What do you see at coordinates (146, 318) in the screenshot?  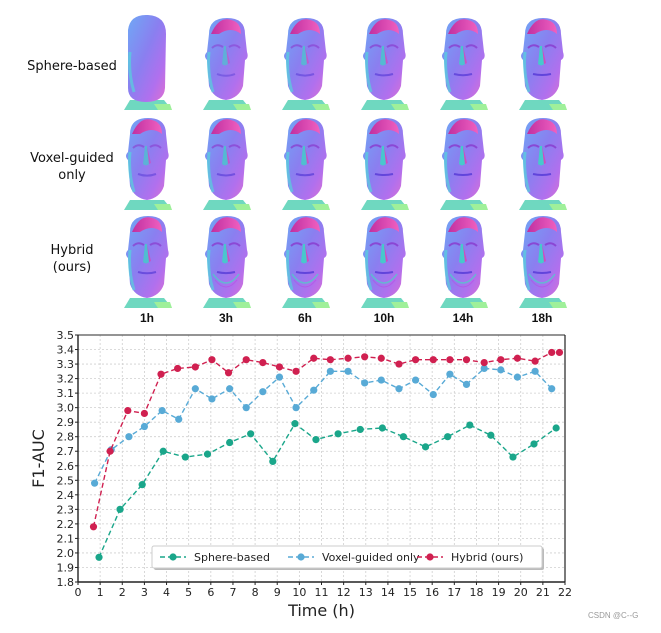 I see `column-label: 1h` at bounding box center [146, 318].